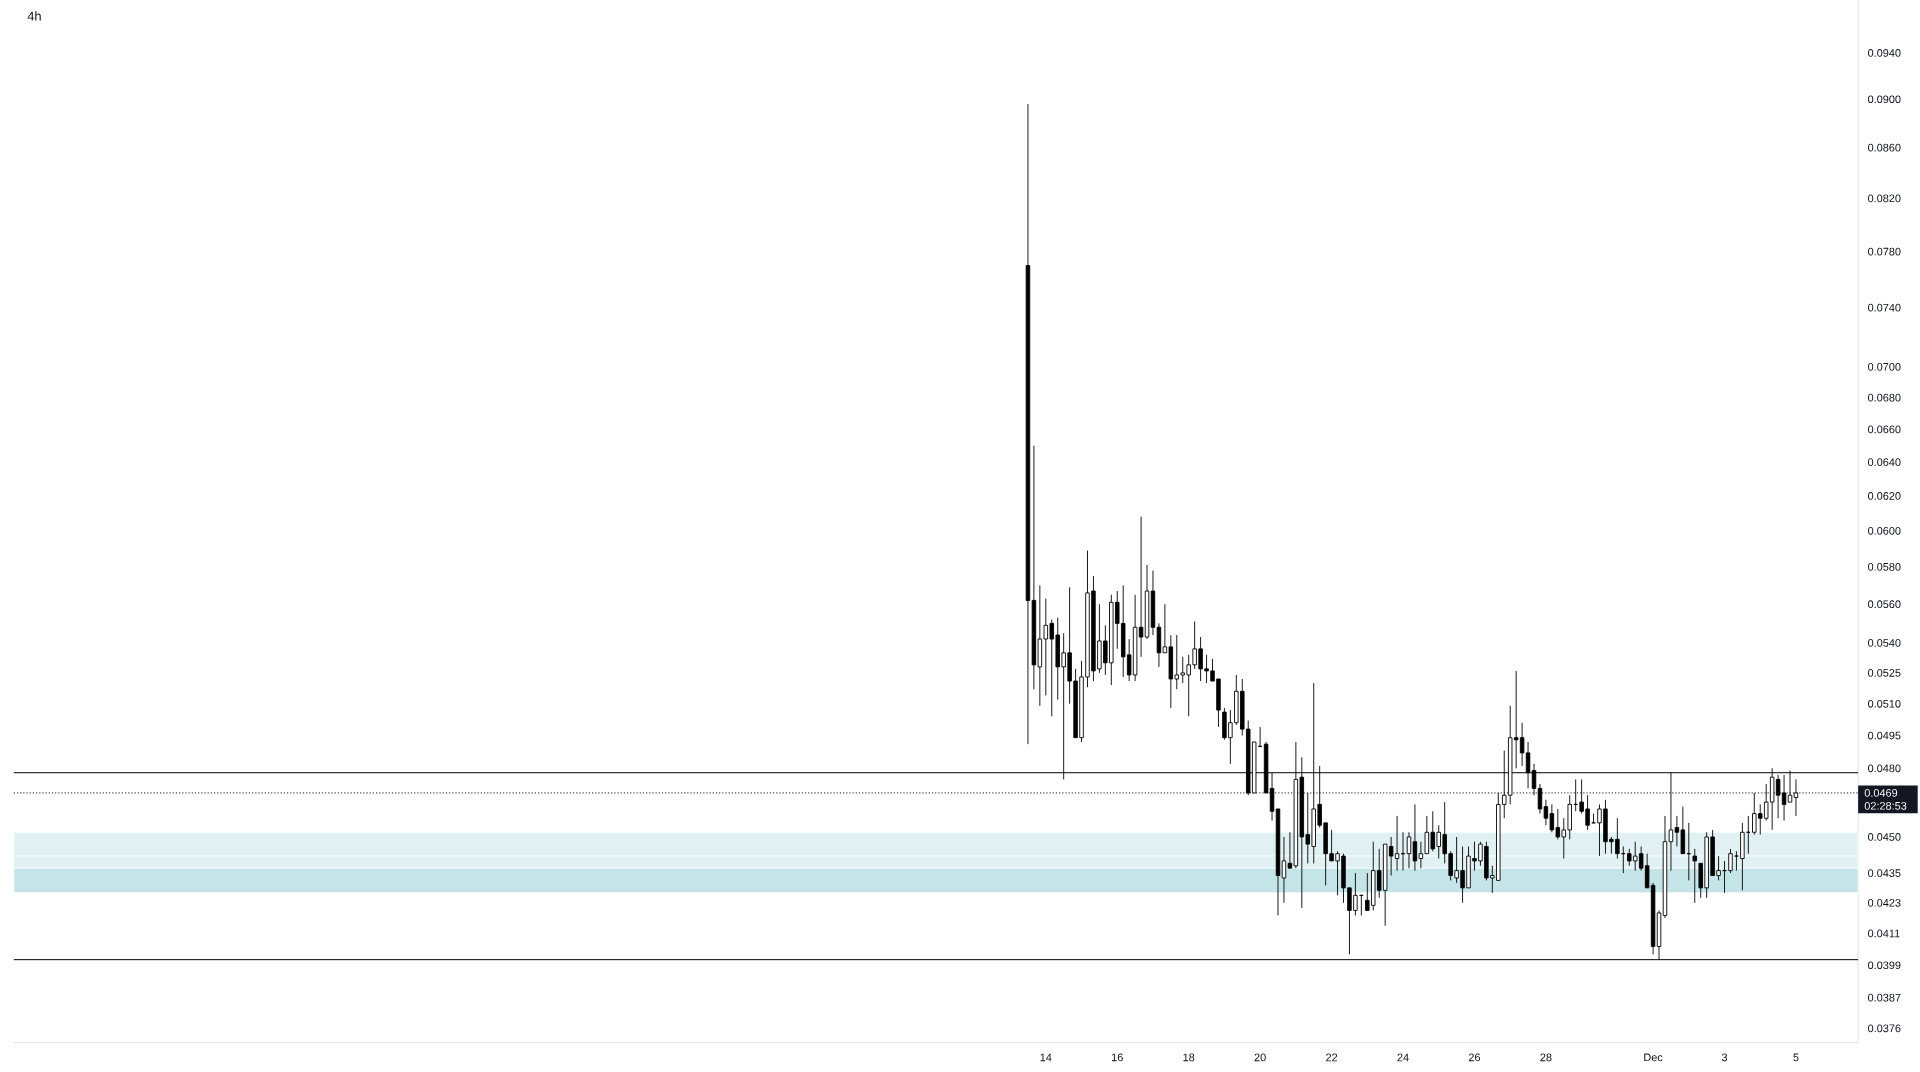 The width and height of the screenshot is (1920, 1072). What do you see at coordinates (1653, 1057) in the screenshot?
I see `x-tick-label: Dec` at bounding box center [1653, 1057].